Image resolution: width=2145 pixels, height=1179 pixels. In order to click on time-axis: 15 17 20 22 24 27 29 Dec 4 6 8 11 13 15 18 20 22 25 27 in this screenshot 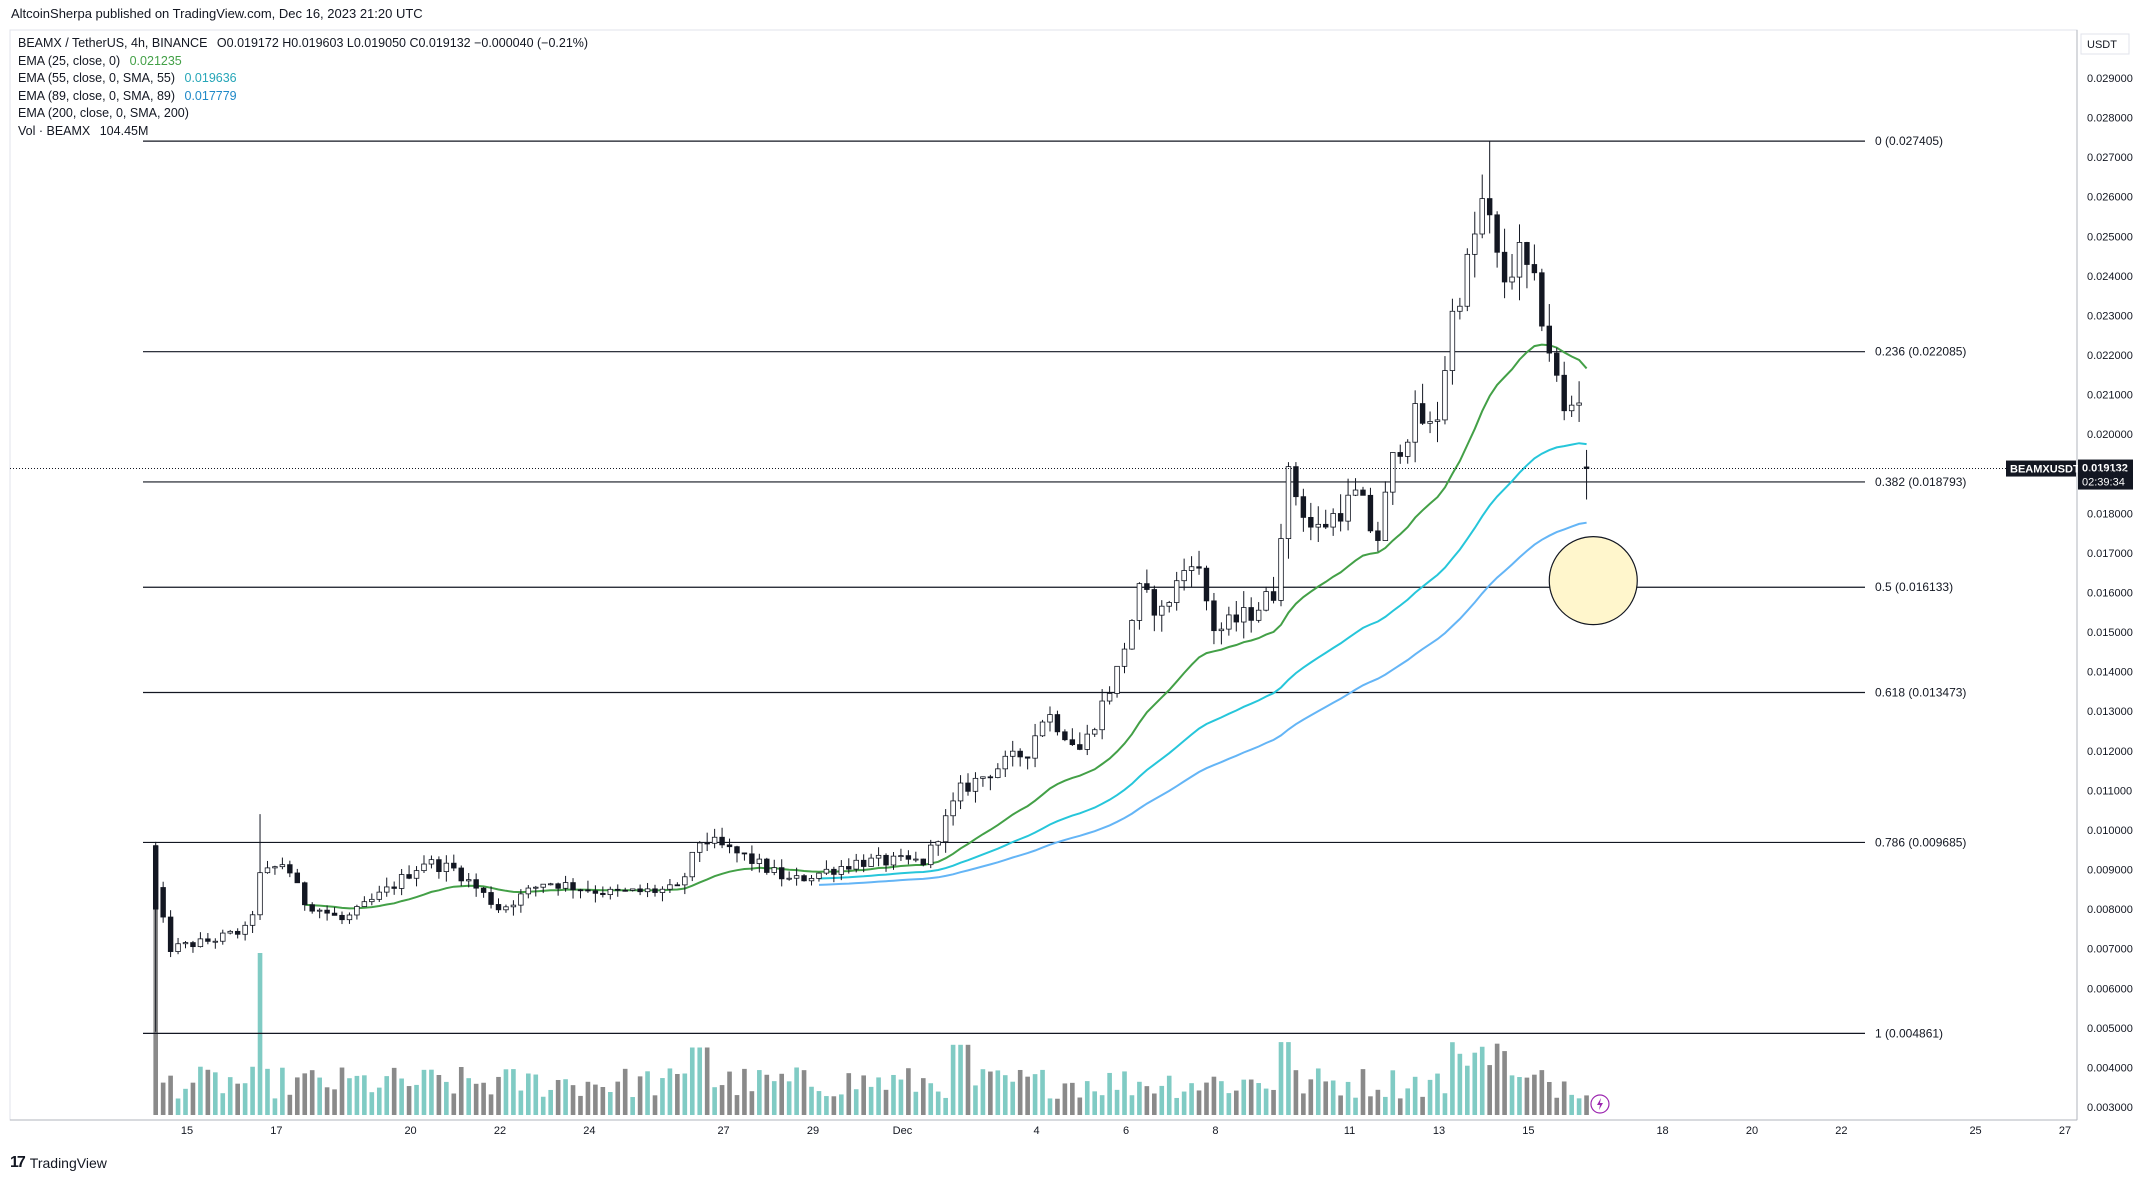, I will do `click(1126, 1131)`.